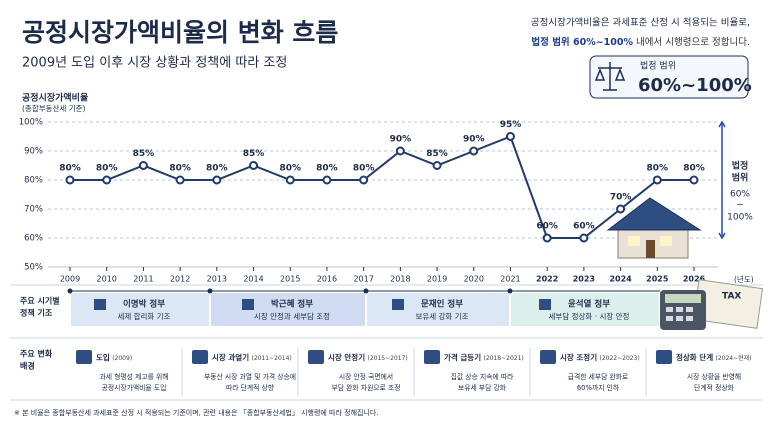 The image size is (773, 435). I want to click on event-title-period: (2022~2023), so click(620, 358).